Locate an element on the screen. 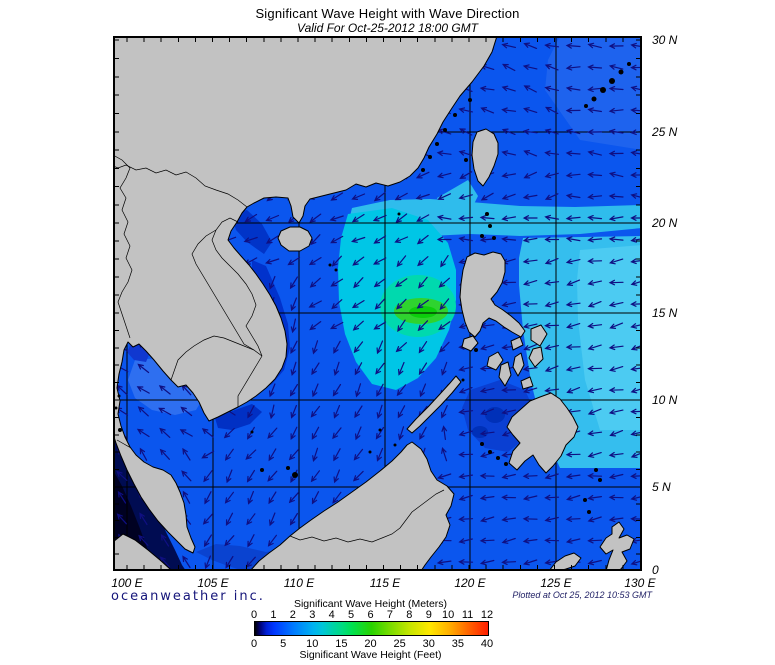 The image size is (775, 665). land-mindanao is located at coordinates (542, 433).